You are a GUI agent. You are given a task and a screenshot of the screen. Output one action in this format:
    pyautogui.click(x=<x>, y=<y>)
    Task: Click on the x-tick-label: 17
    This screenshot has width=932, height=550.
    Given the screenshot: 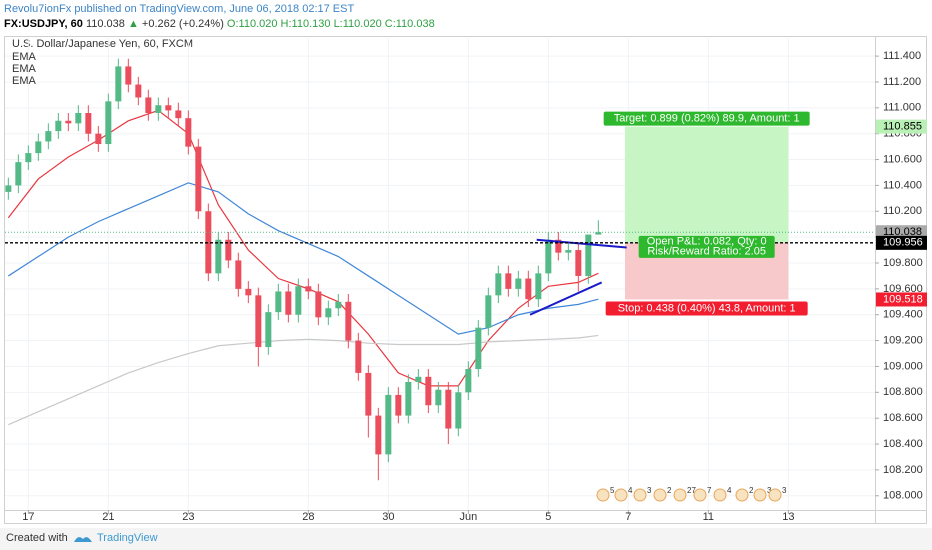 What is the action you would take?
    pyautogui.click(x=28, y=517)
    